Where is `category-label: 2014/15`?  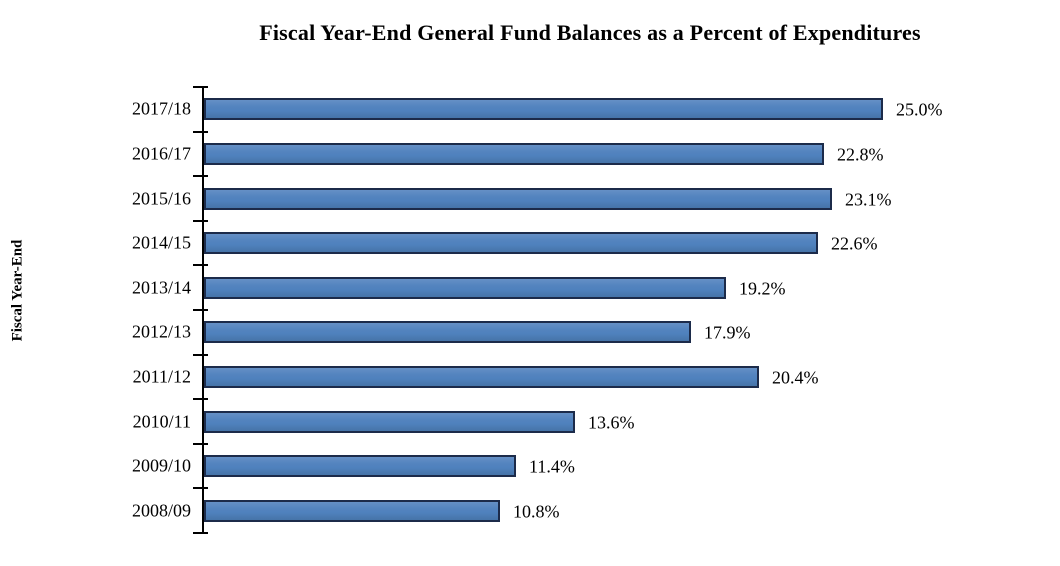 category-label: 2014/15 is located at coordinates (161, 242).